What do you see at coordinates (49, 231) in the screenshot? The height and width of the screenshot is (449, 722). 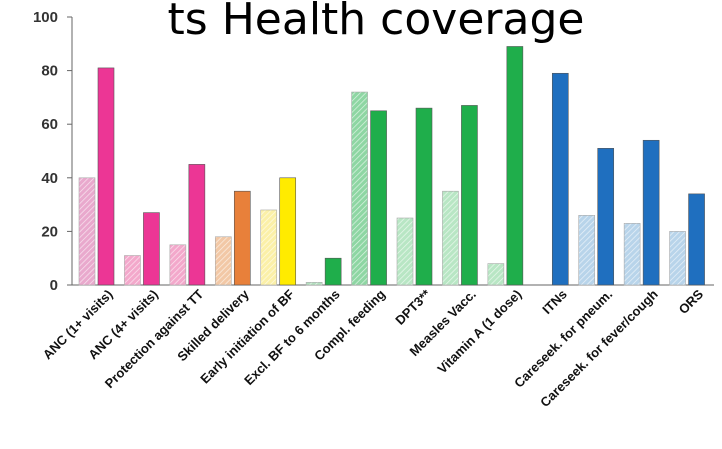 I see `y-tick-label: 20` at bounding box center [49, 231].